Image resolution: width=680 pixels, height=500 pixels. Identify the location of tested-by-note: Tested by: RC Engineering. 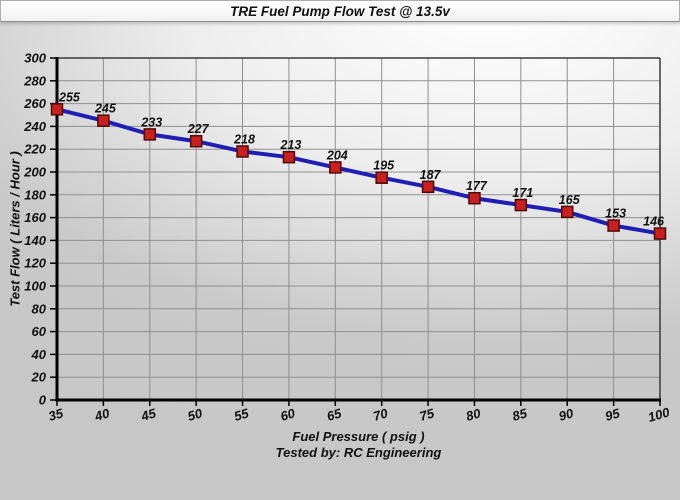
(358, 452).